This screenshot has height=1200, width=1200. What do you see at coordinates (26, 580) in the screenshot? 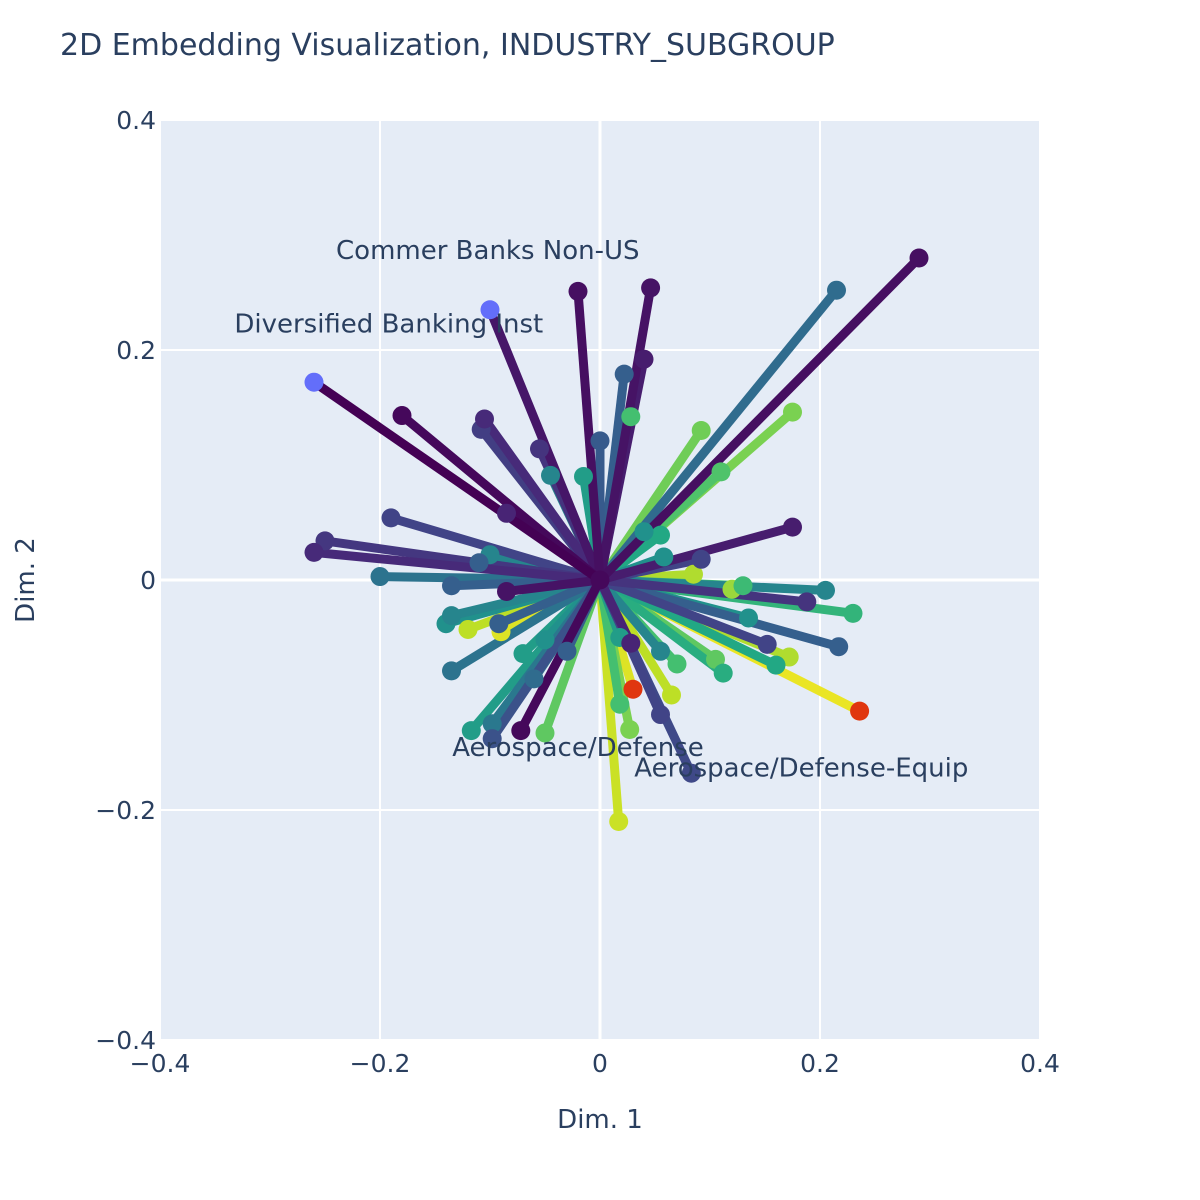
I see `y-axis-title: Dim. 2` at bounding box center [26, 580].